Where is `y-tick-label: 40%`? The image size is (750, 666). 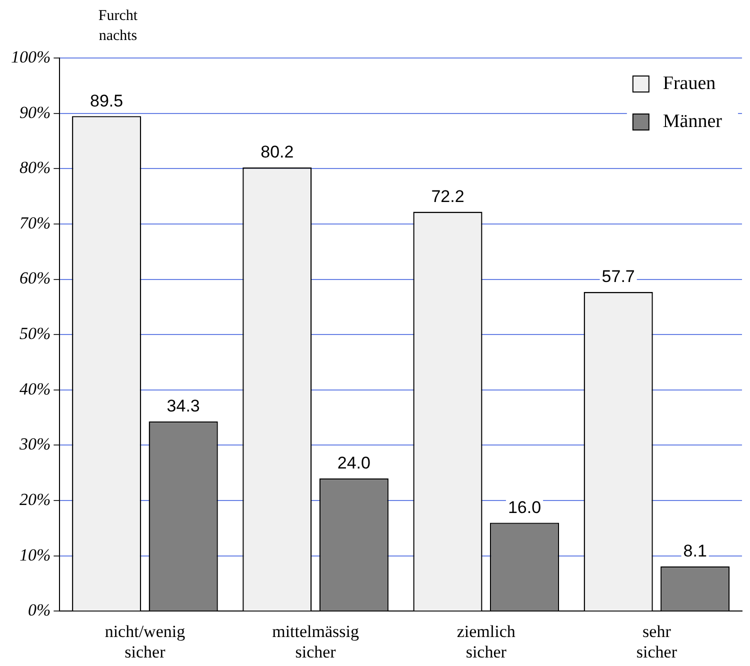
y-tick-label: 40% is located at coordinates (35, 388).